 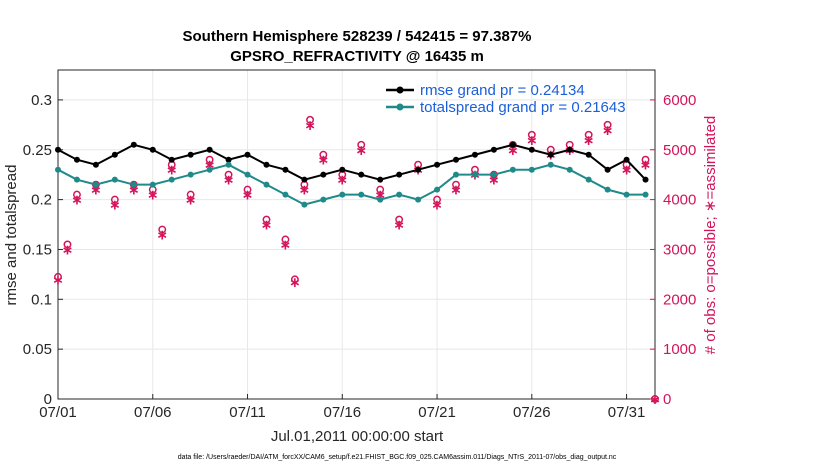 What do you see at coordinates (343, 412) in the screenshot?
I see `x-tick-label: 07/16` at bounding box center [343, 412].